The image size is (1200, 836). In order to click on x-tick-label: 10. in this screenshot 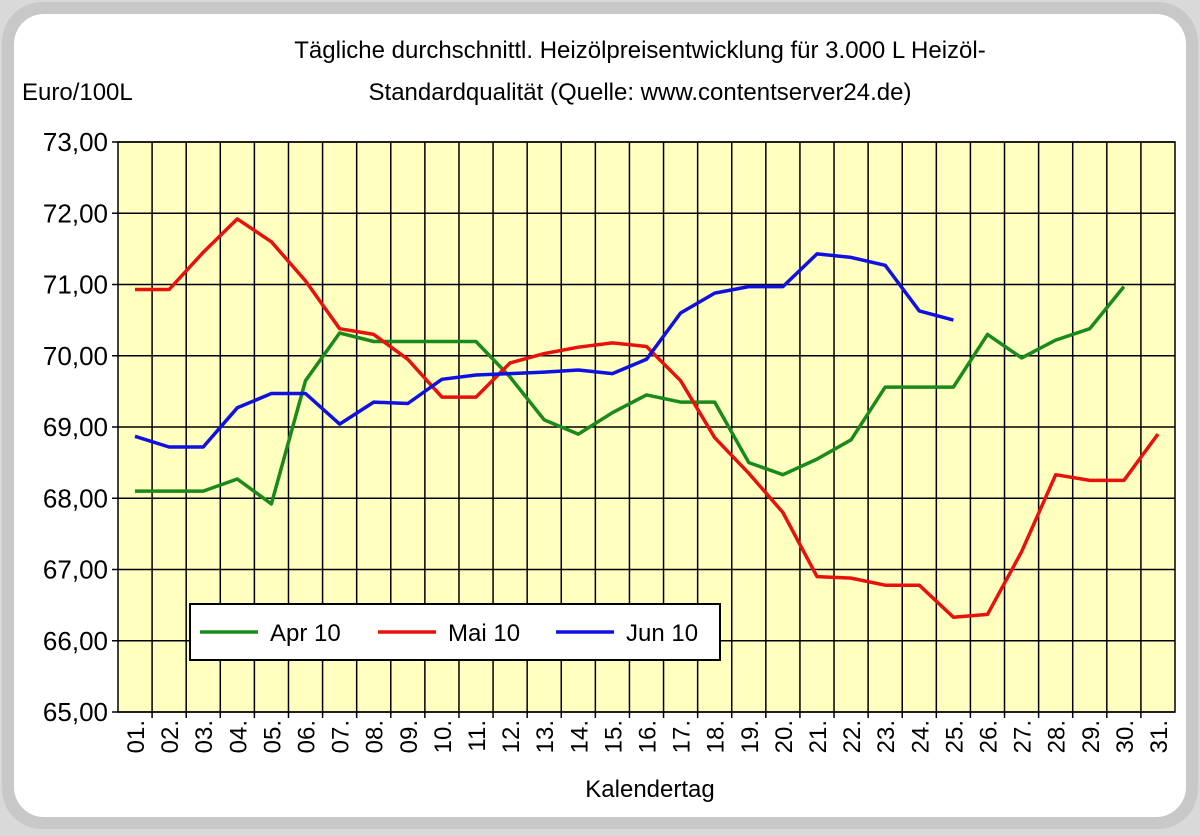, I will do `click(443, 736)`.